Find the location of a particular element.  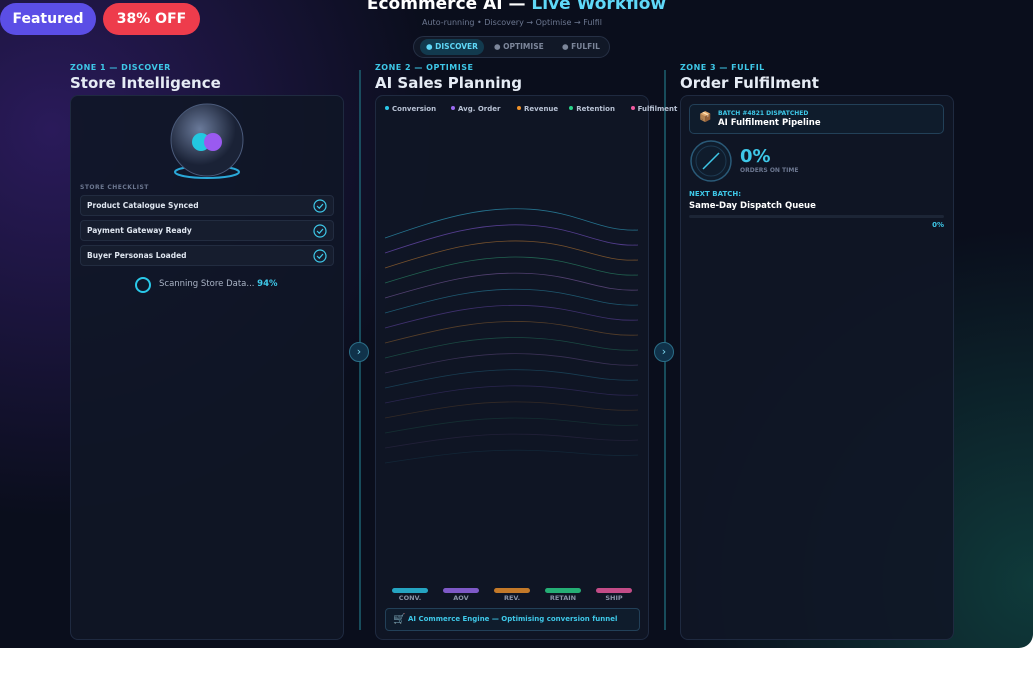

checklist-item: Buyer Personas Loaded is located at coordinates (207, 255).